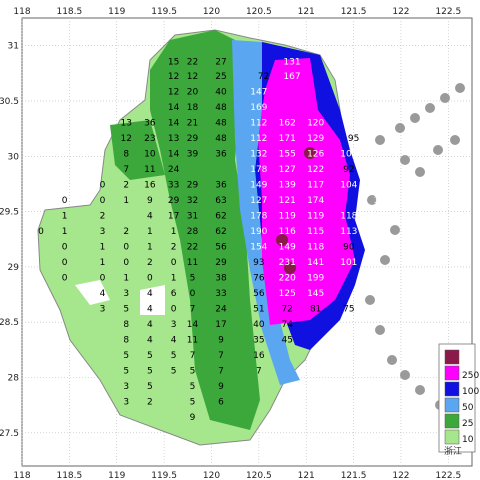 The image size is (480, 480). What do you see at coordinates (458, 398) in the screenshot?
I see `legend: 250 100 50 25 10` at bounding box center [458, 398].